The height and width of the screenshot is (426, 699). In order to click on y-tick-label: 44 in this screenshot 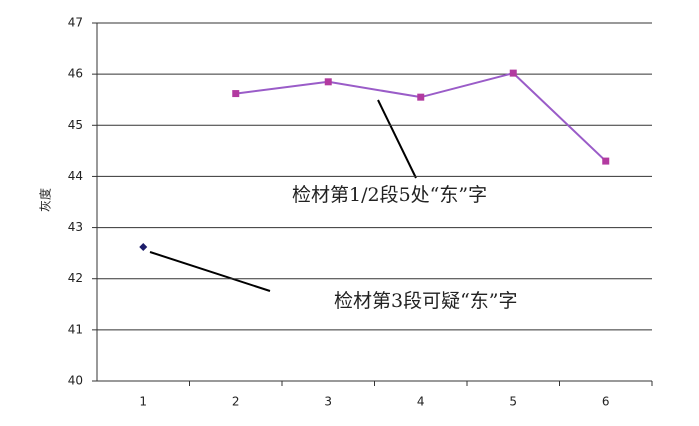, I will do `click(75, 176)`.